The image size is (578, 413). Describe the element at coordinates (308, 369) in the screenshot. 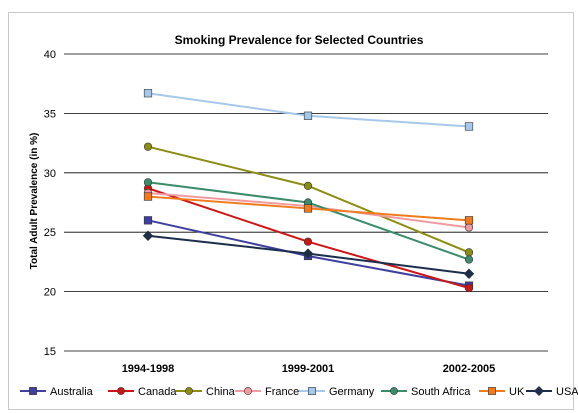

I see `x-tick-label: 1999-2001` at that location.